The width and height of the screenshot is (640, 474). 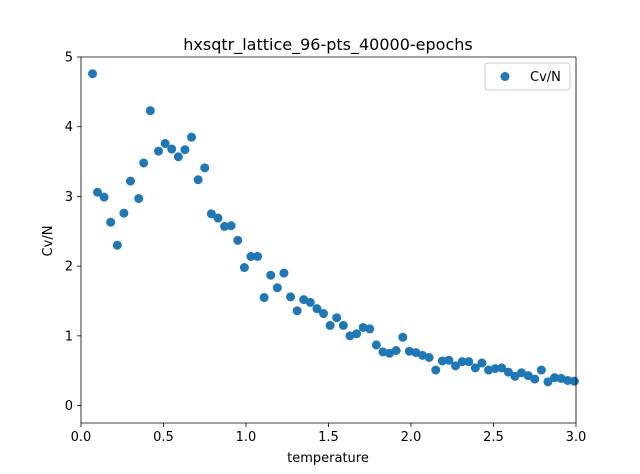 What do you see at coordinates (493, 437) in the screenshot?
I see `x-tick-label: 2.5` at bounding box center [493, 437].